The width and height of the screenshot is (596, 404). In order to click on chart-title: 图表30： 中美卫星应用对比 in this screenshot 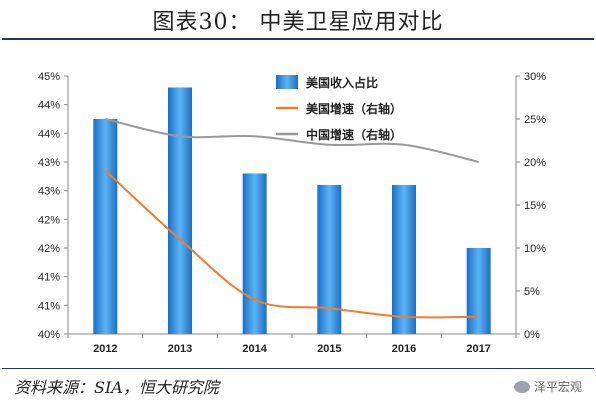, I will do `click(298, 22)`.